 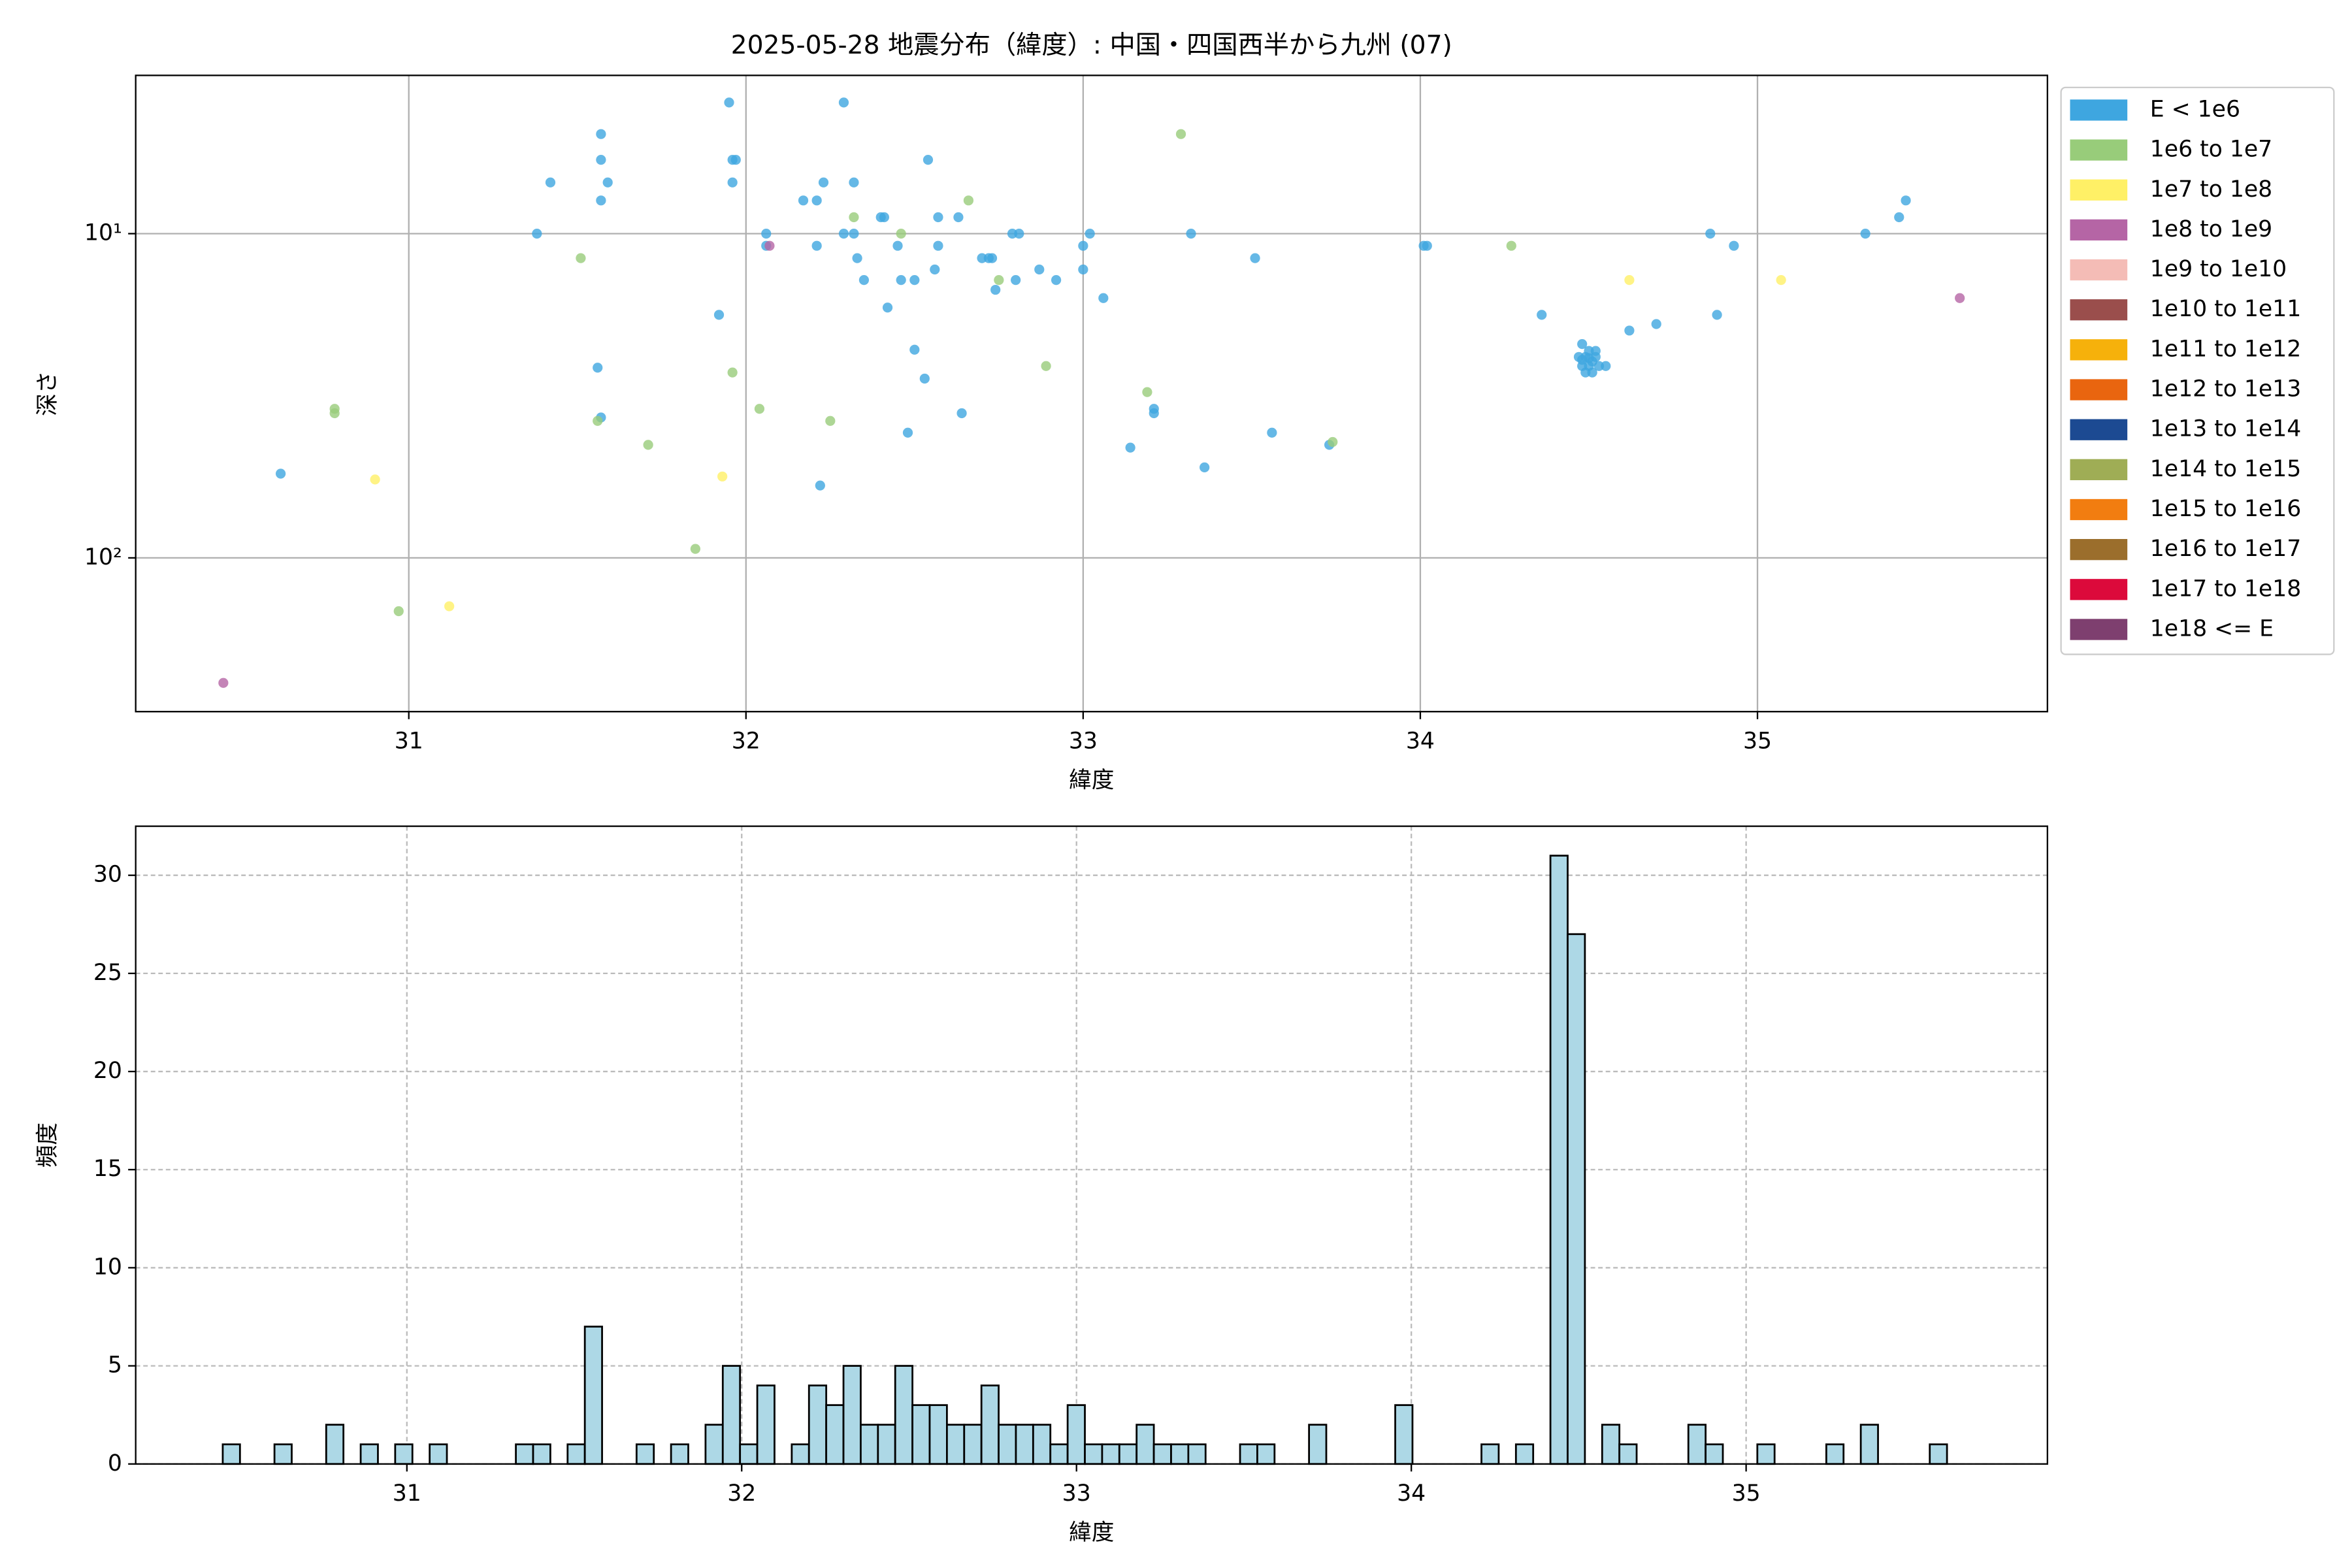 What do you see at coordinates (1411, 1493) in the screenshot?
I see `x-tick-label: 34` at bounding box center [1411, 1493].